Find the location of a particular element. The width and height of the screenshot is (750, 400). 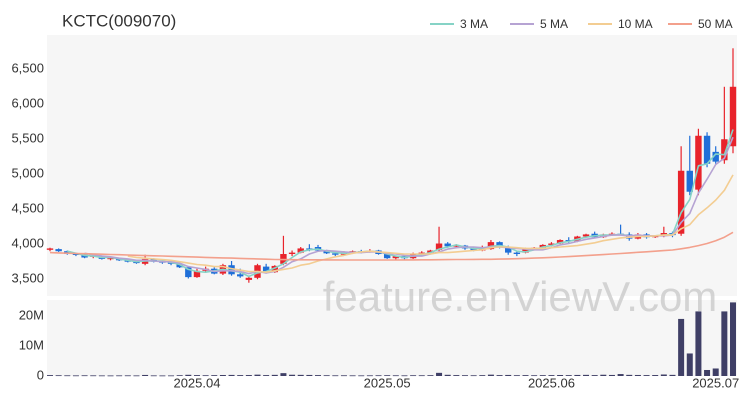

y-tick-label: 4,000 is located at coordinates (27, 243).